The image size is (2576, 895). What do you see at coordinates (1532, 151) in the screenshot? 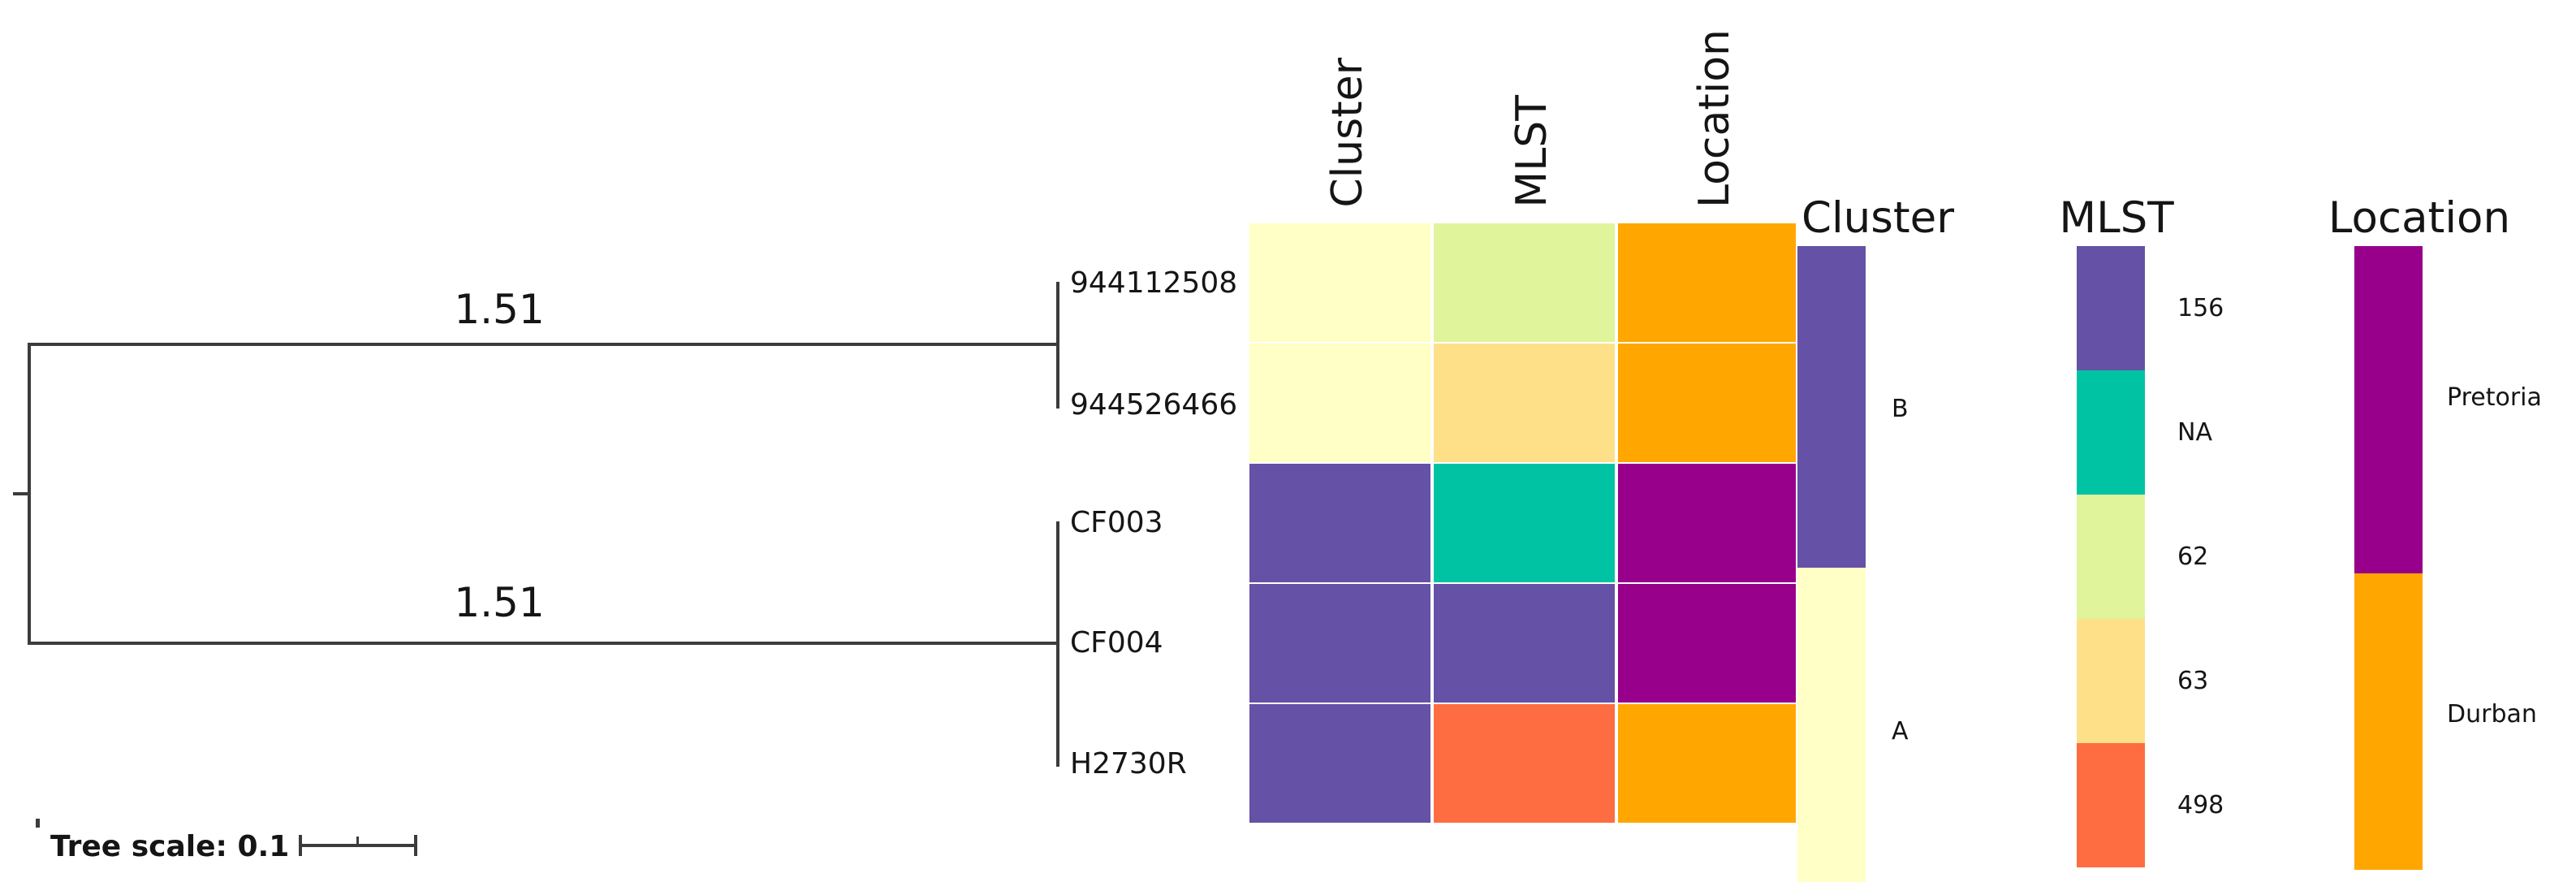
I see `heatmap-column-header-mlst: MLST` at bounding box center [1532, 151].